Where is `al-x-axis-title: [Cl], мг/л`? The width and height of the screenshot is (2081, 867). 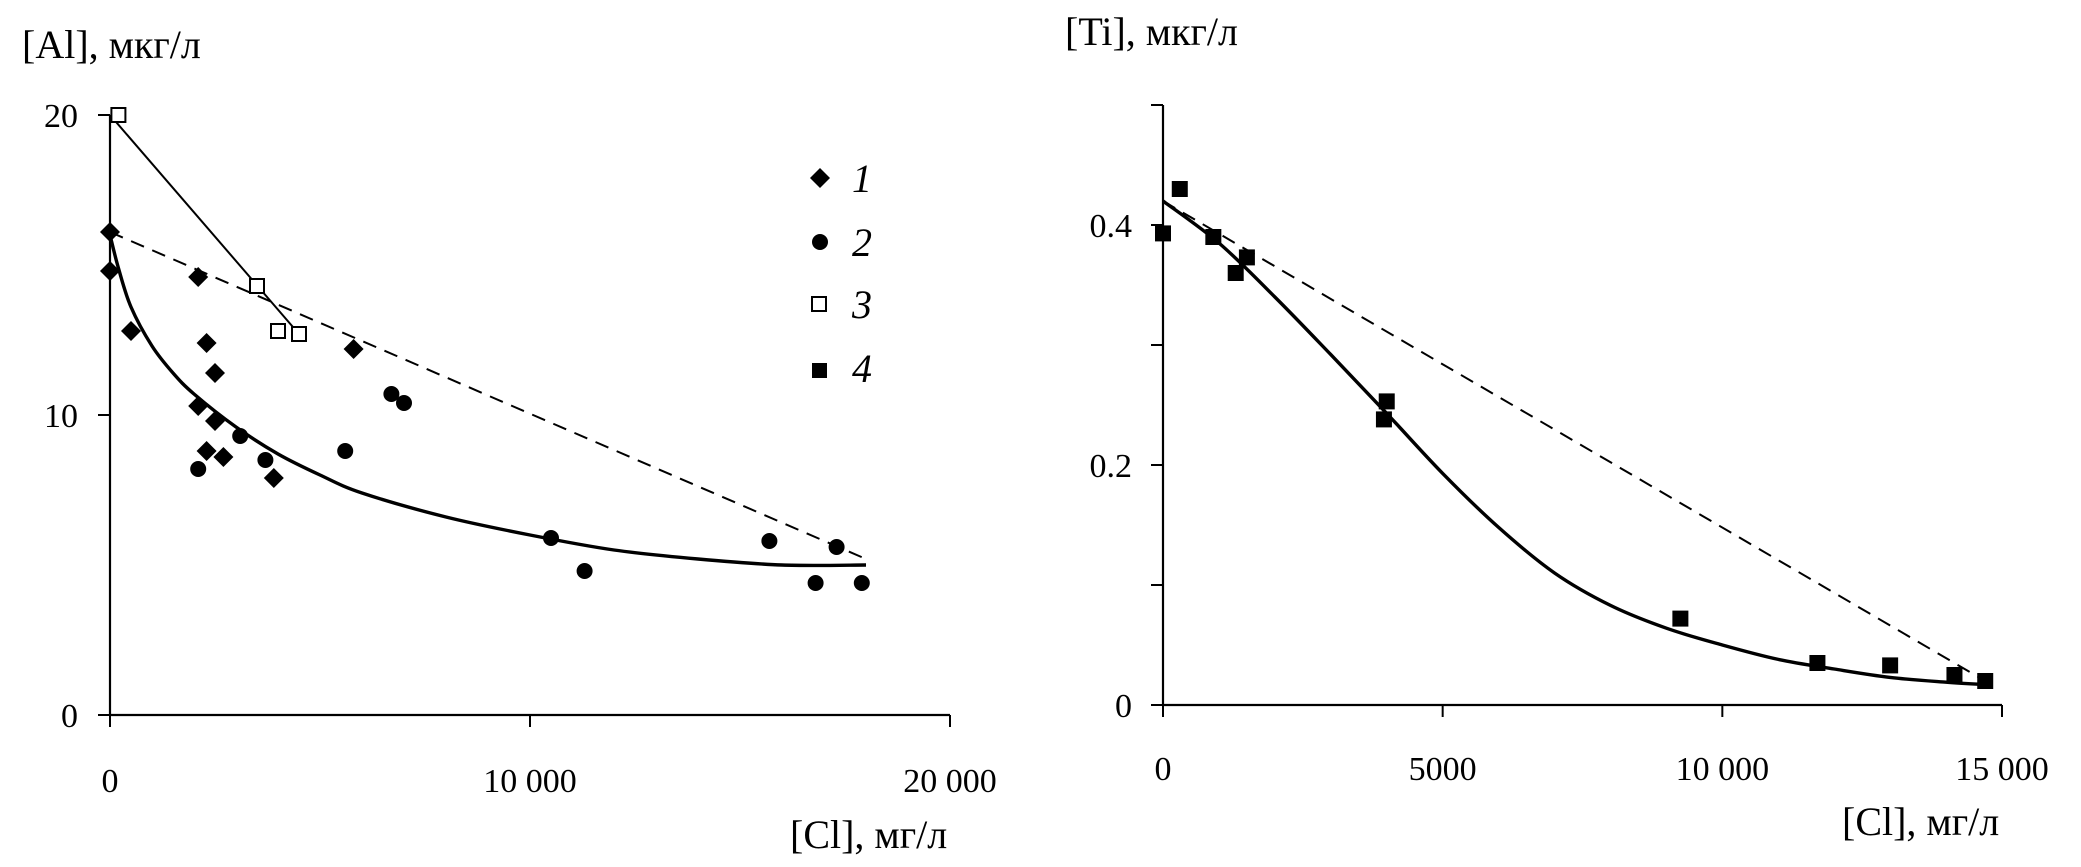 al-x-axis-title: [Cl], мг/л is located at coordinates (868, 834).